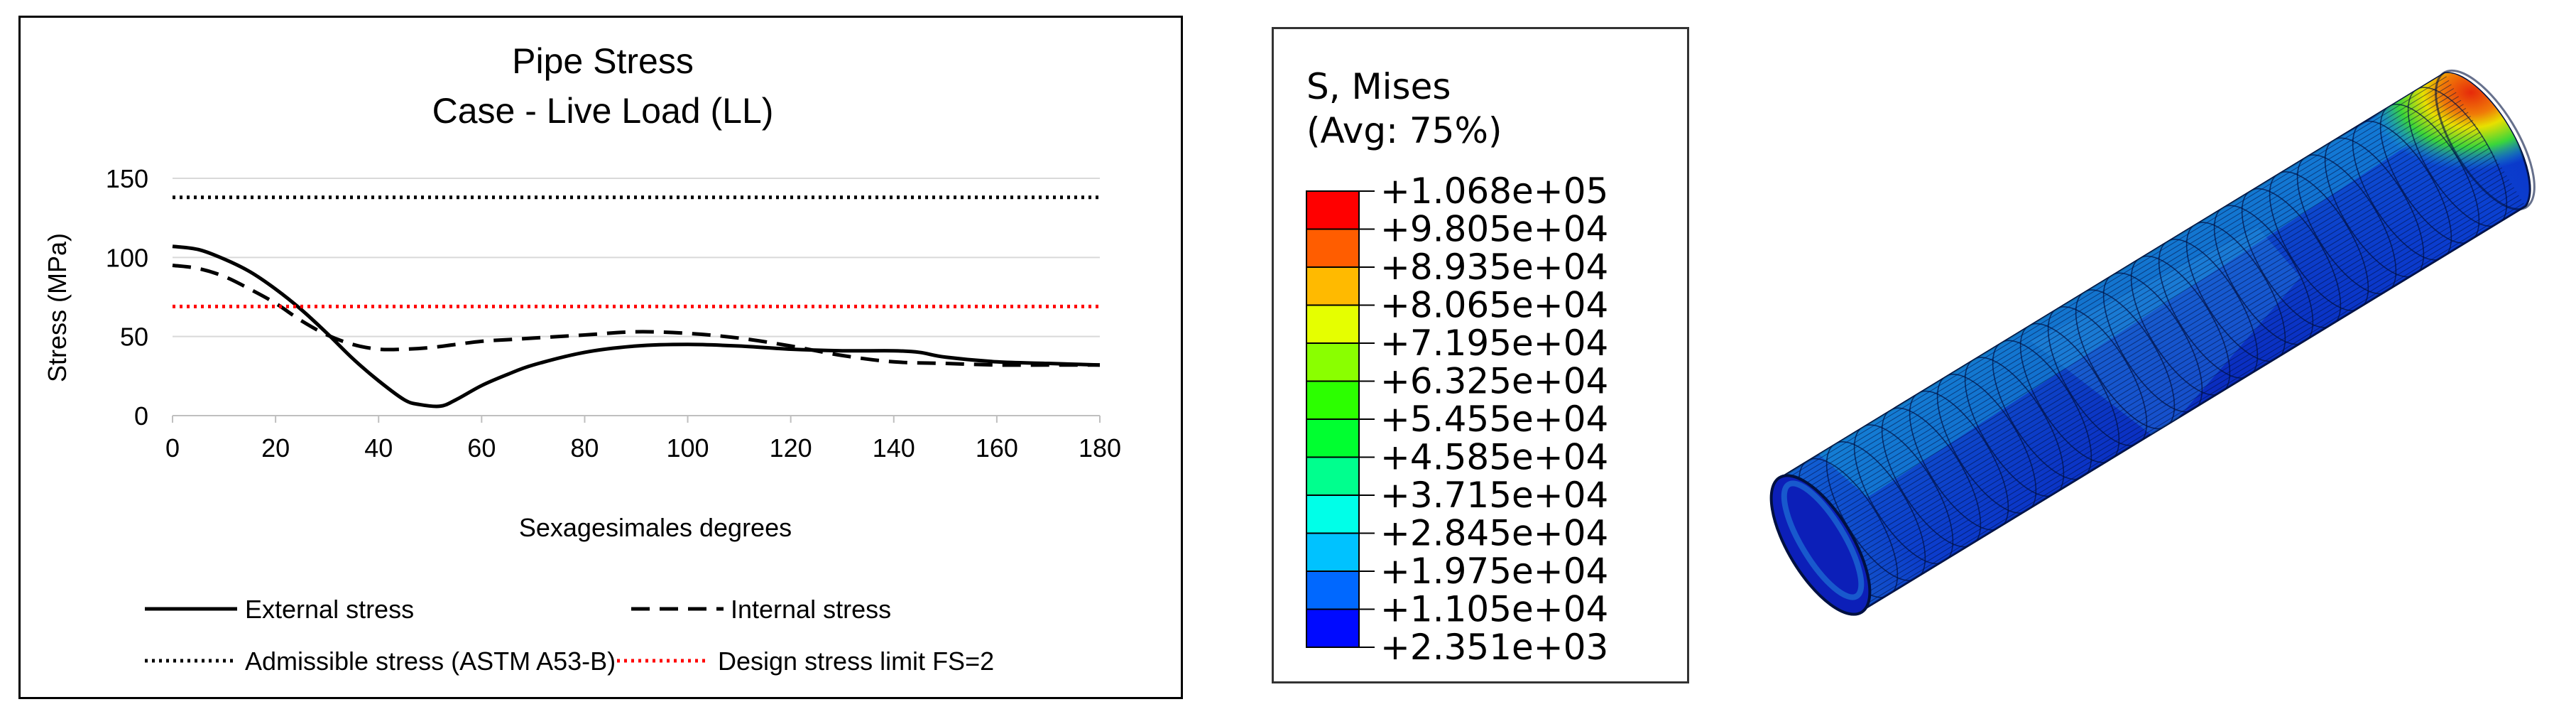  What do you see at coordinates (127, 257) in the screenshot?
I see `y-tick-label: 100` at bounding box center [127, 257].